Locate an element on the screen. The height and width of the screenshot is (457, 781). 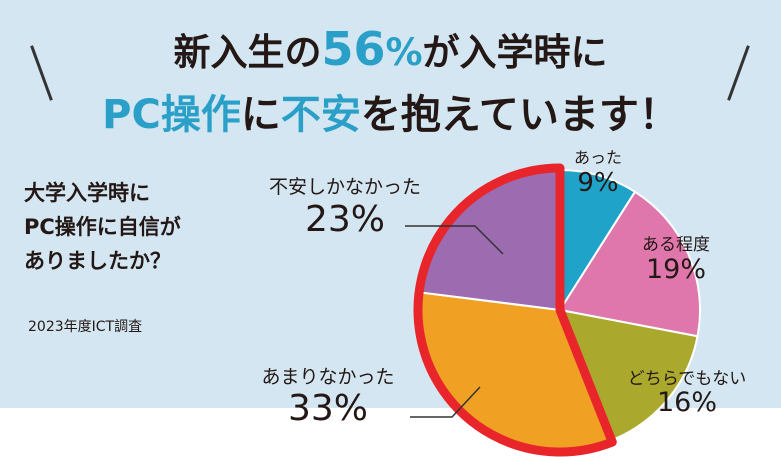
headline-prefix: 新入生の is located at coordinates (247, 52).